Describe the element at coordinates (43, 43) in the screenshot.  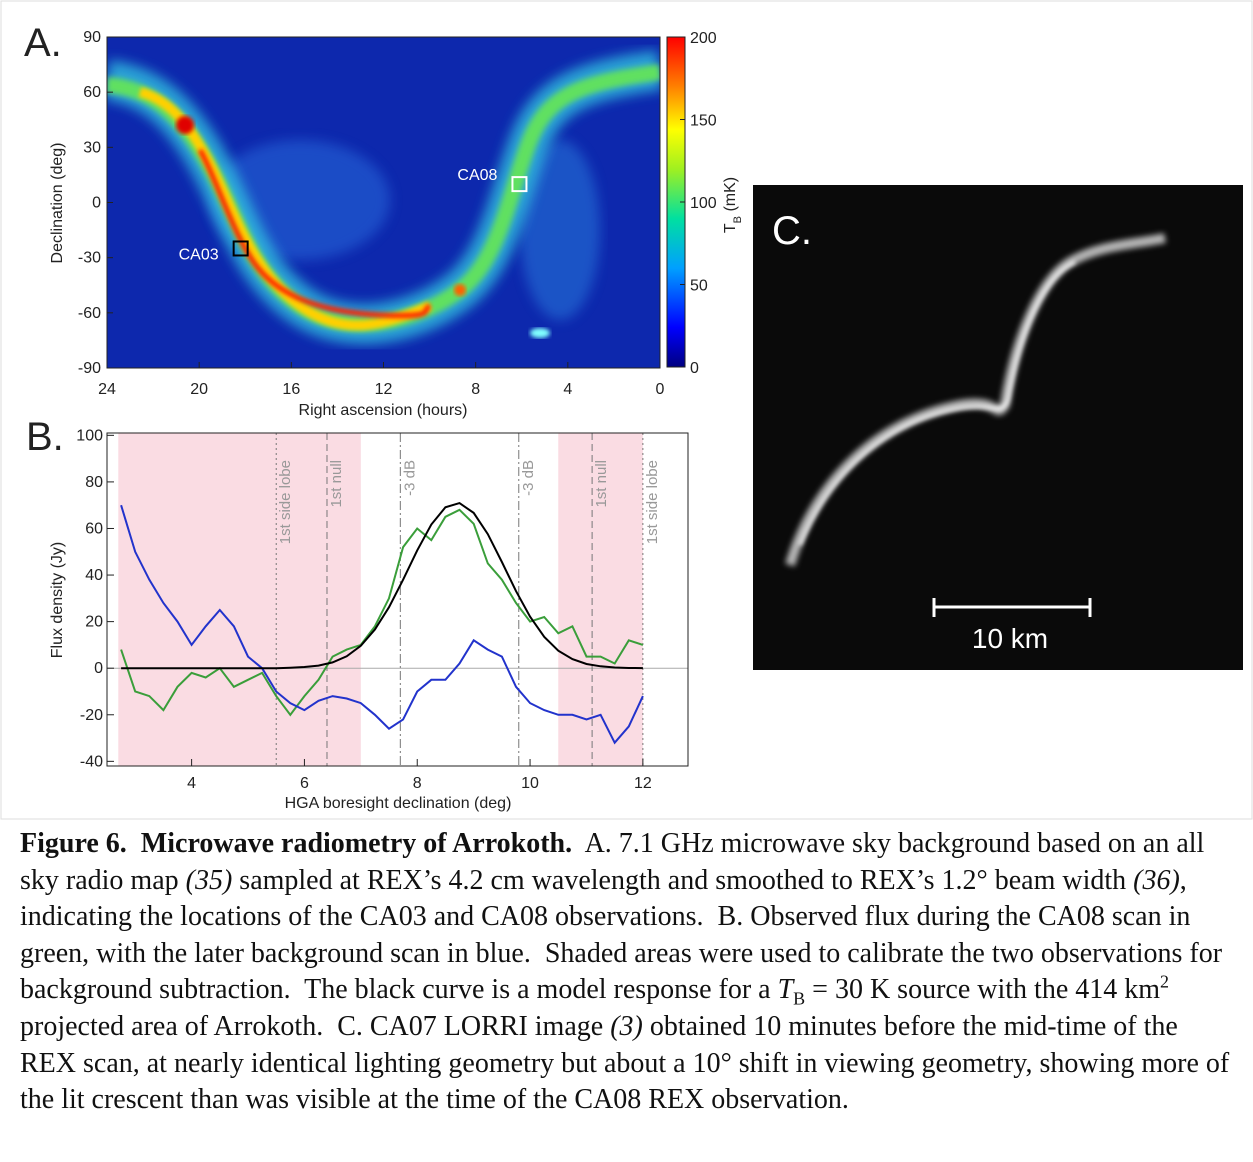
I see `panel-label: A.` at that location.